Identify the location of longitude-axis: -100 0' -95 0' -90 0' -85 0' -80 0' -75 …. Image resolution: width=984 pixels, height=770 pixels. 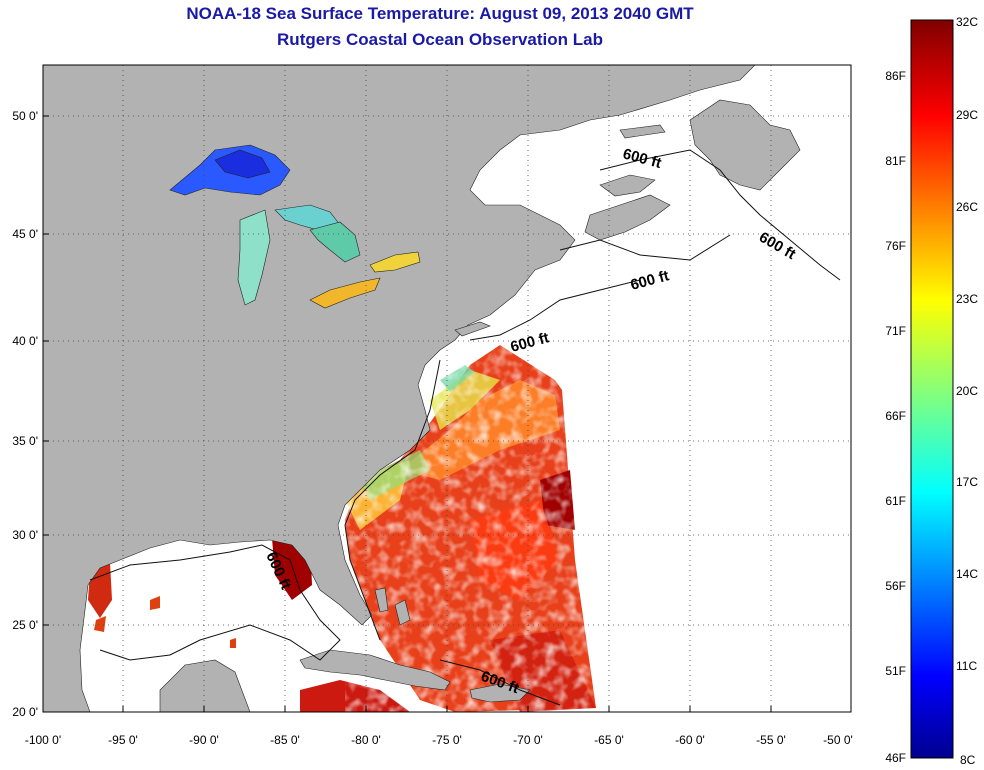
(439, 726).